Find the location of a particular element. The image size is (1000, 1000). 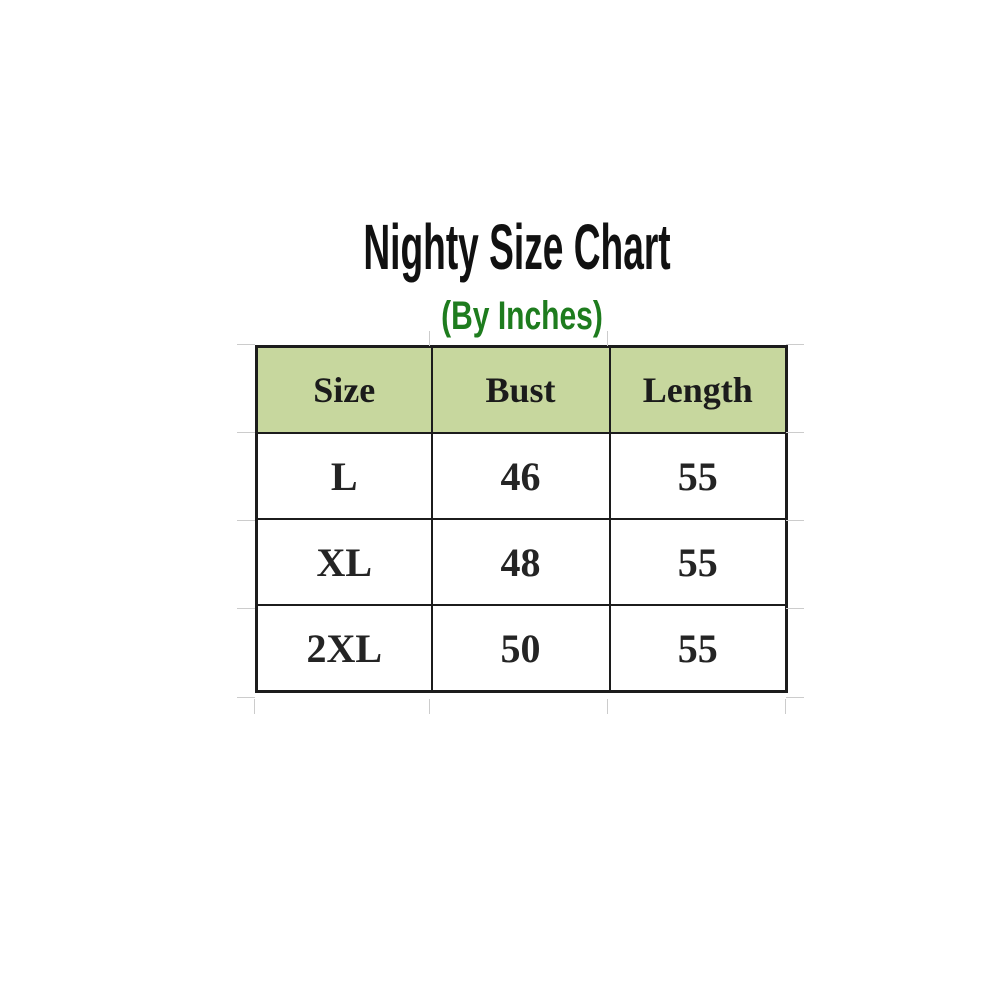

table-row: L 46 55 is located at coordinates (521, 476).